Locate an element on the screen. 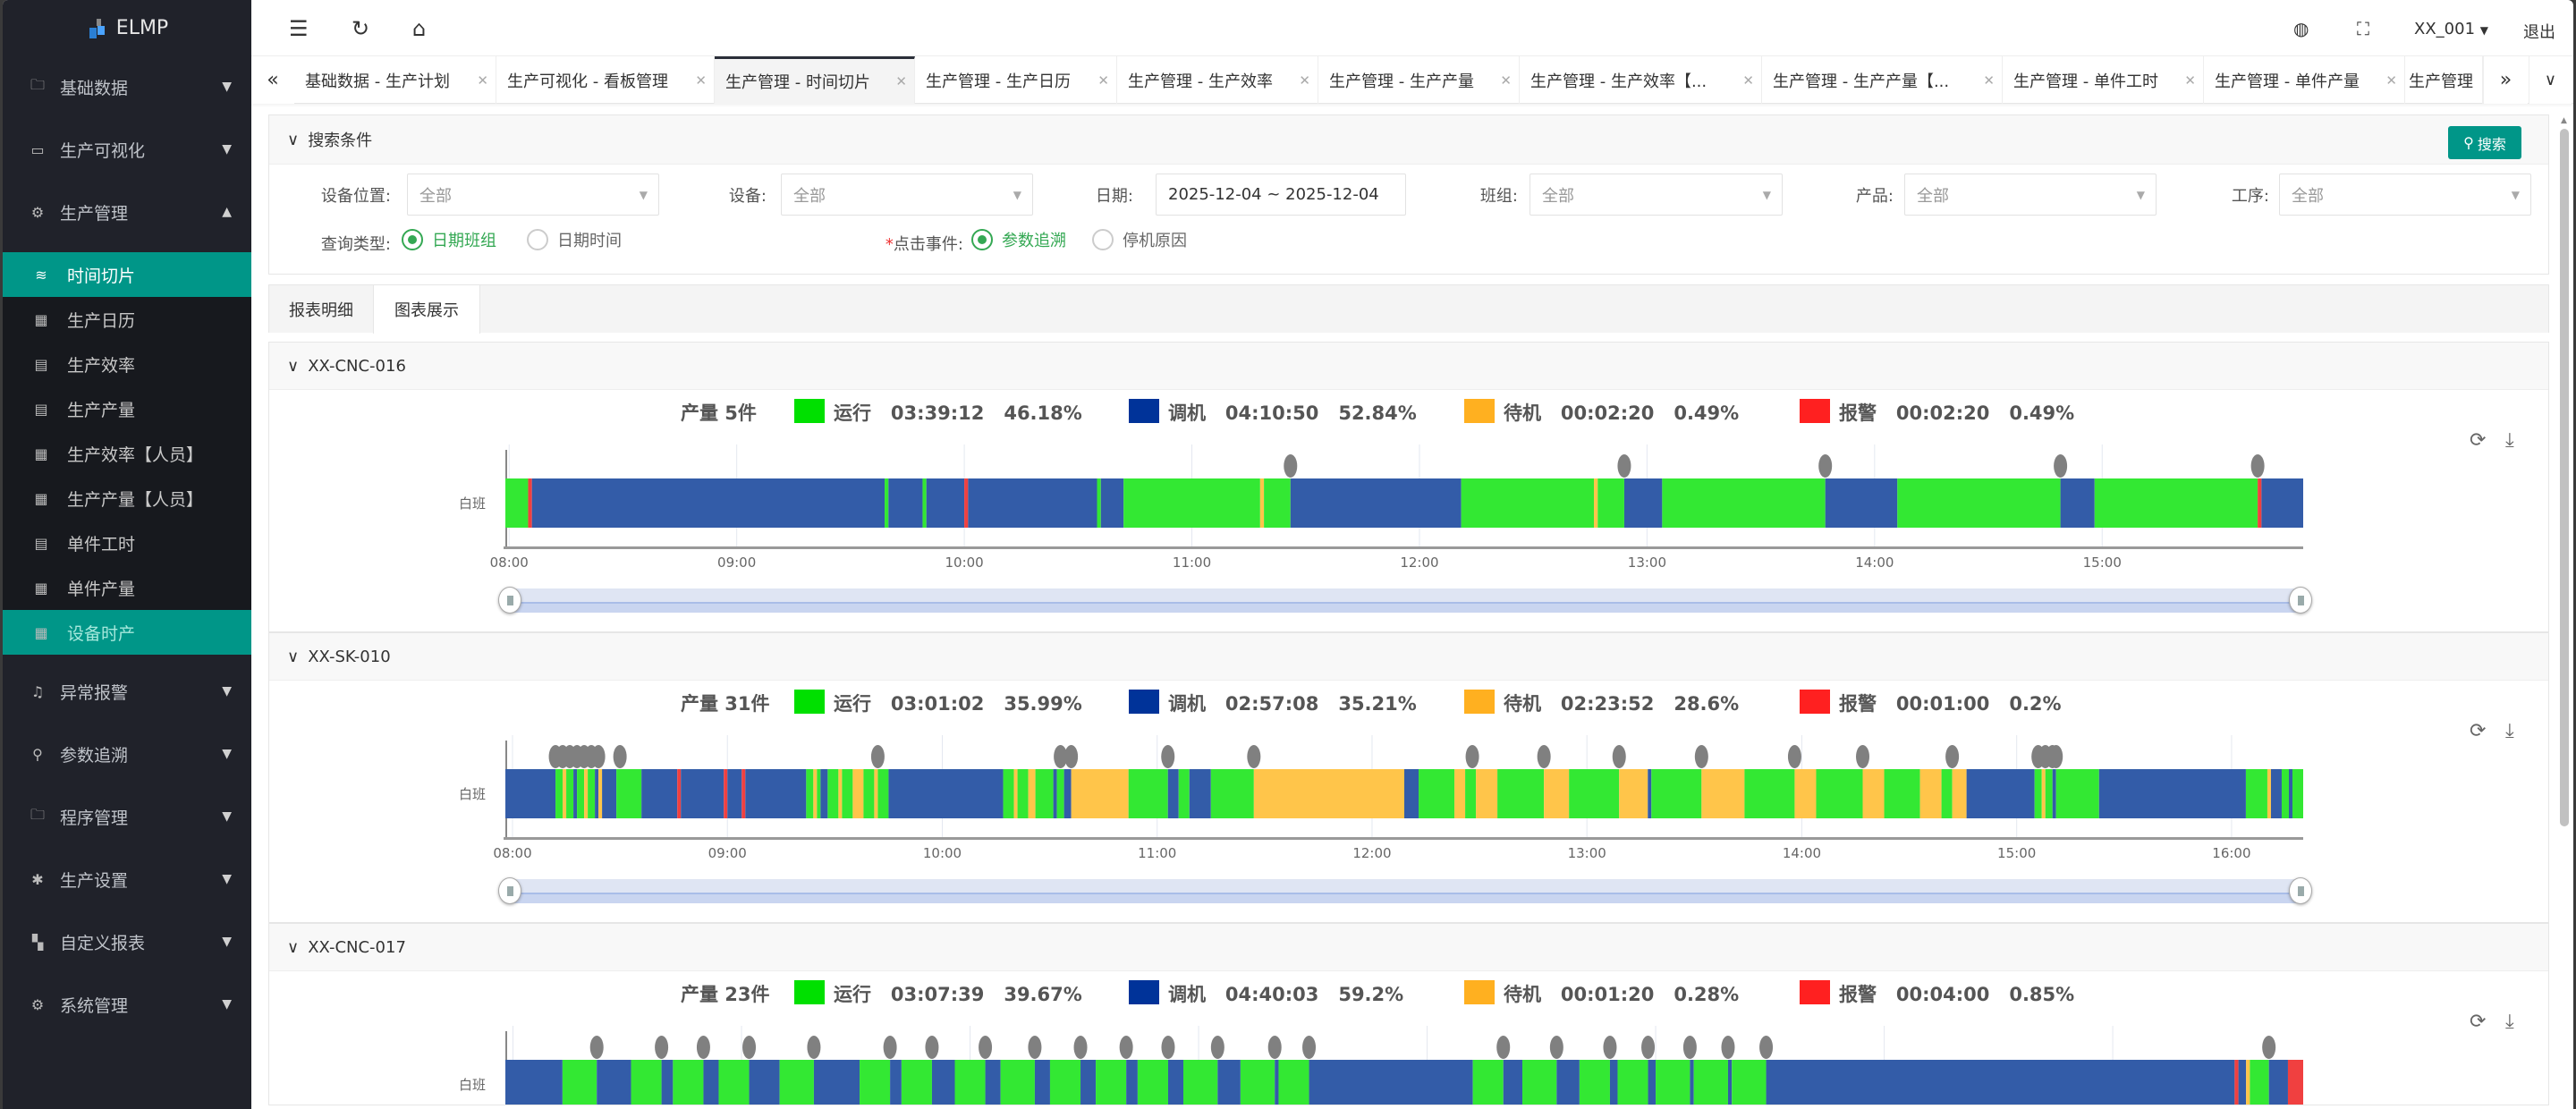  sidebar-item-7: ▚ 自定义报表 ▼ is located at coordinates (127, 942).